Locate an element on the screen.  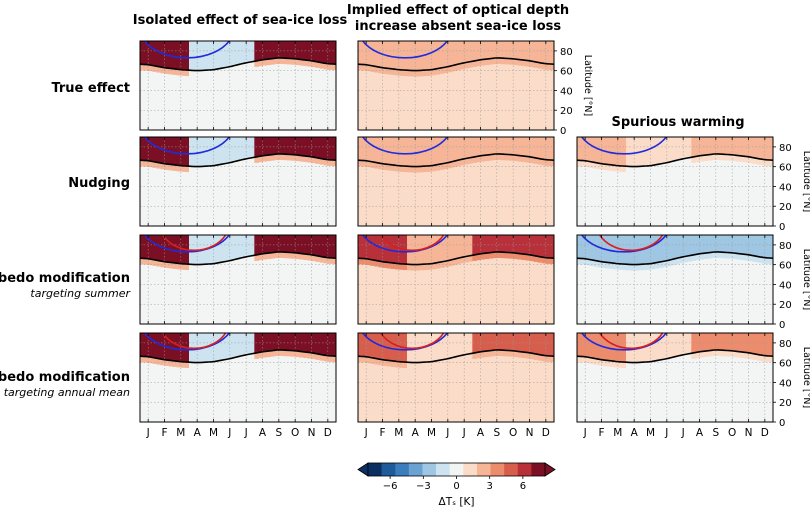
contour-black is located at coordinates (456, 160).